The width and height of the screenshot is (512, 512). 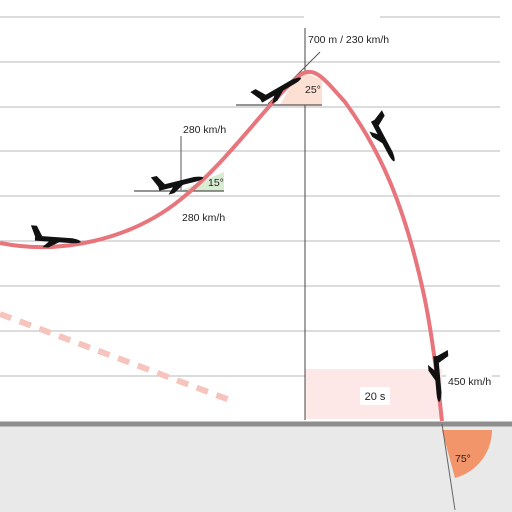 I want to click on climb-speed-label-bg, so click(x=200, y=216).